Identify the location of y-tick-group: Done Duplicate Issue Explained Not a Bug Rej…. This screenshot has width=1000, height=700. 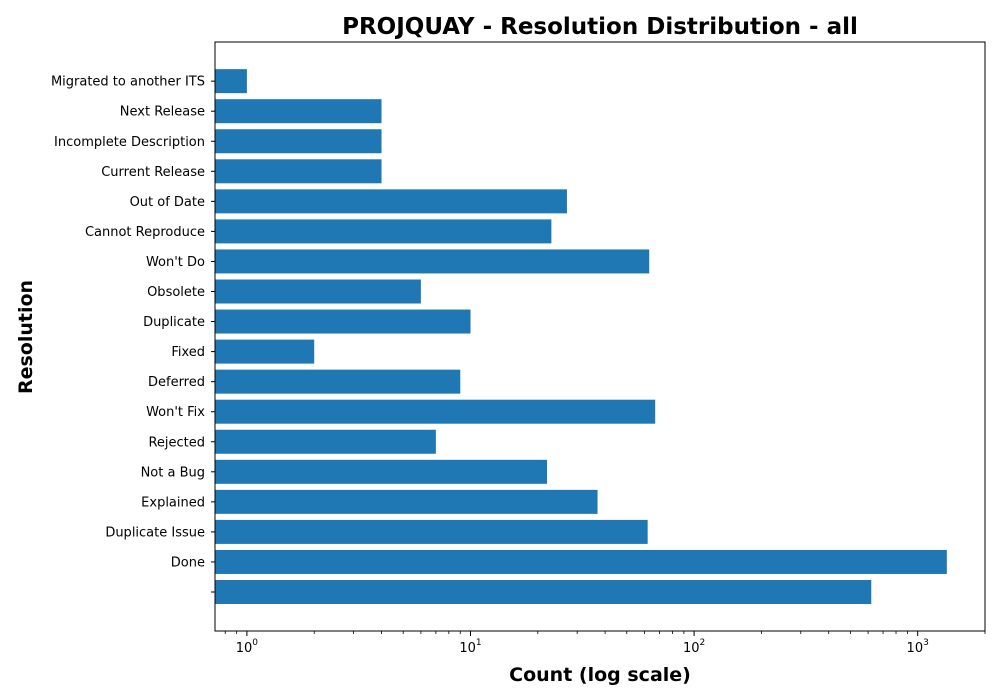
(133, 334).